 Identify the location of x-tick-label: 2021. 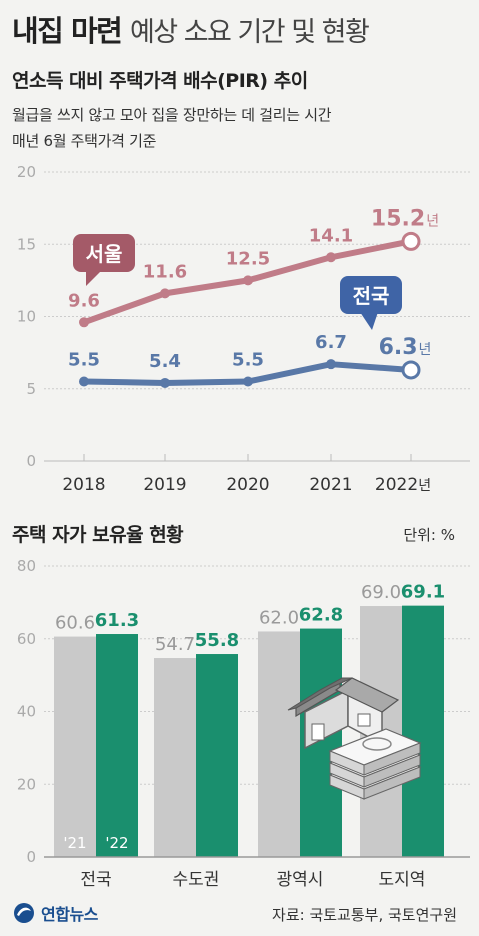
(330, 485).